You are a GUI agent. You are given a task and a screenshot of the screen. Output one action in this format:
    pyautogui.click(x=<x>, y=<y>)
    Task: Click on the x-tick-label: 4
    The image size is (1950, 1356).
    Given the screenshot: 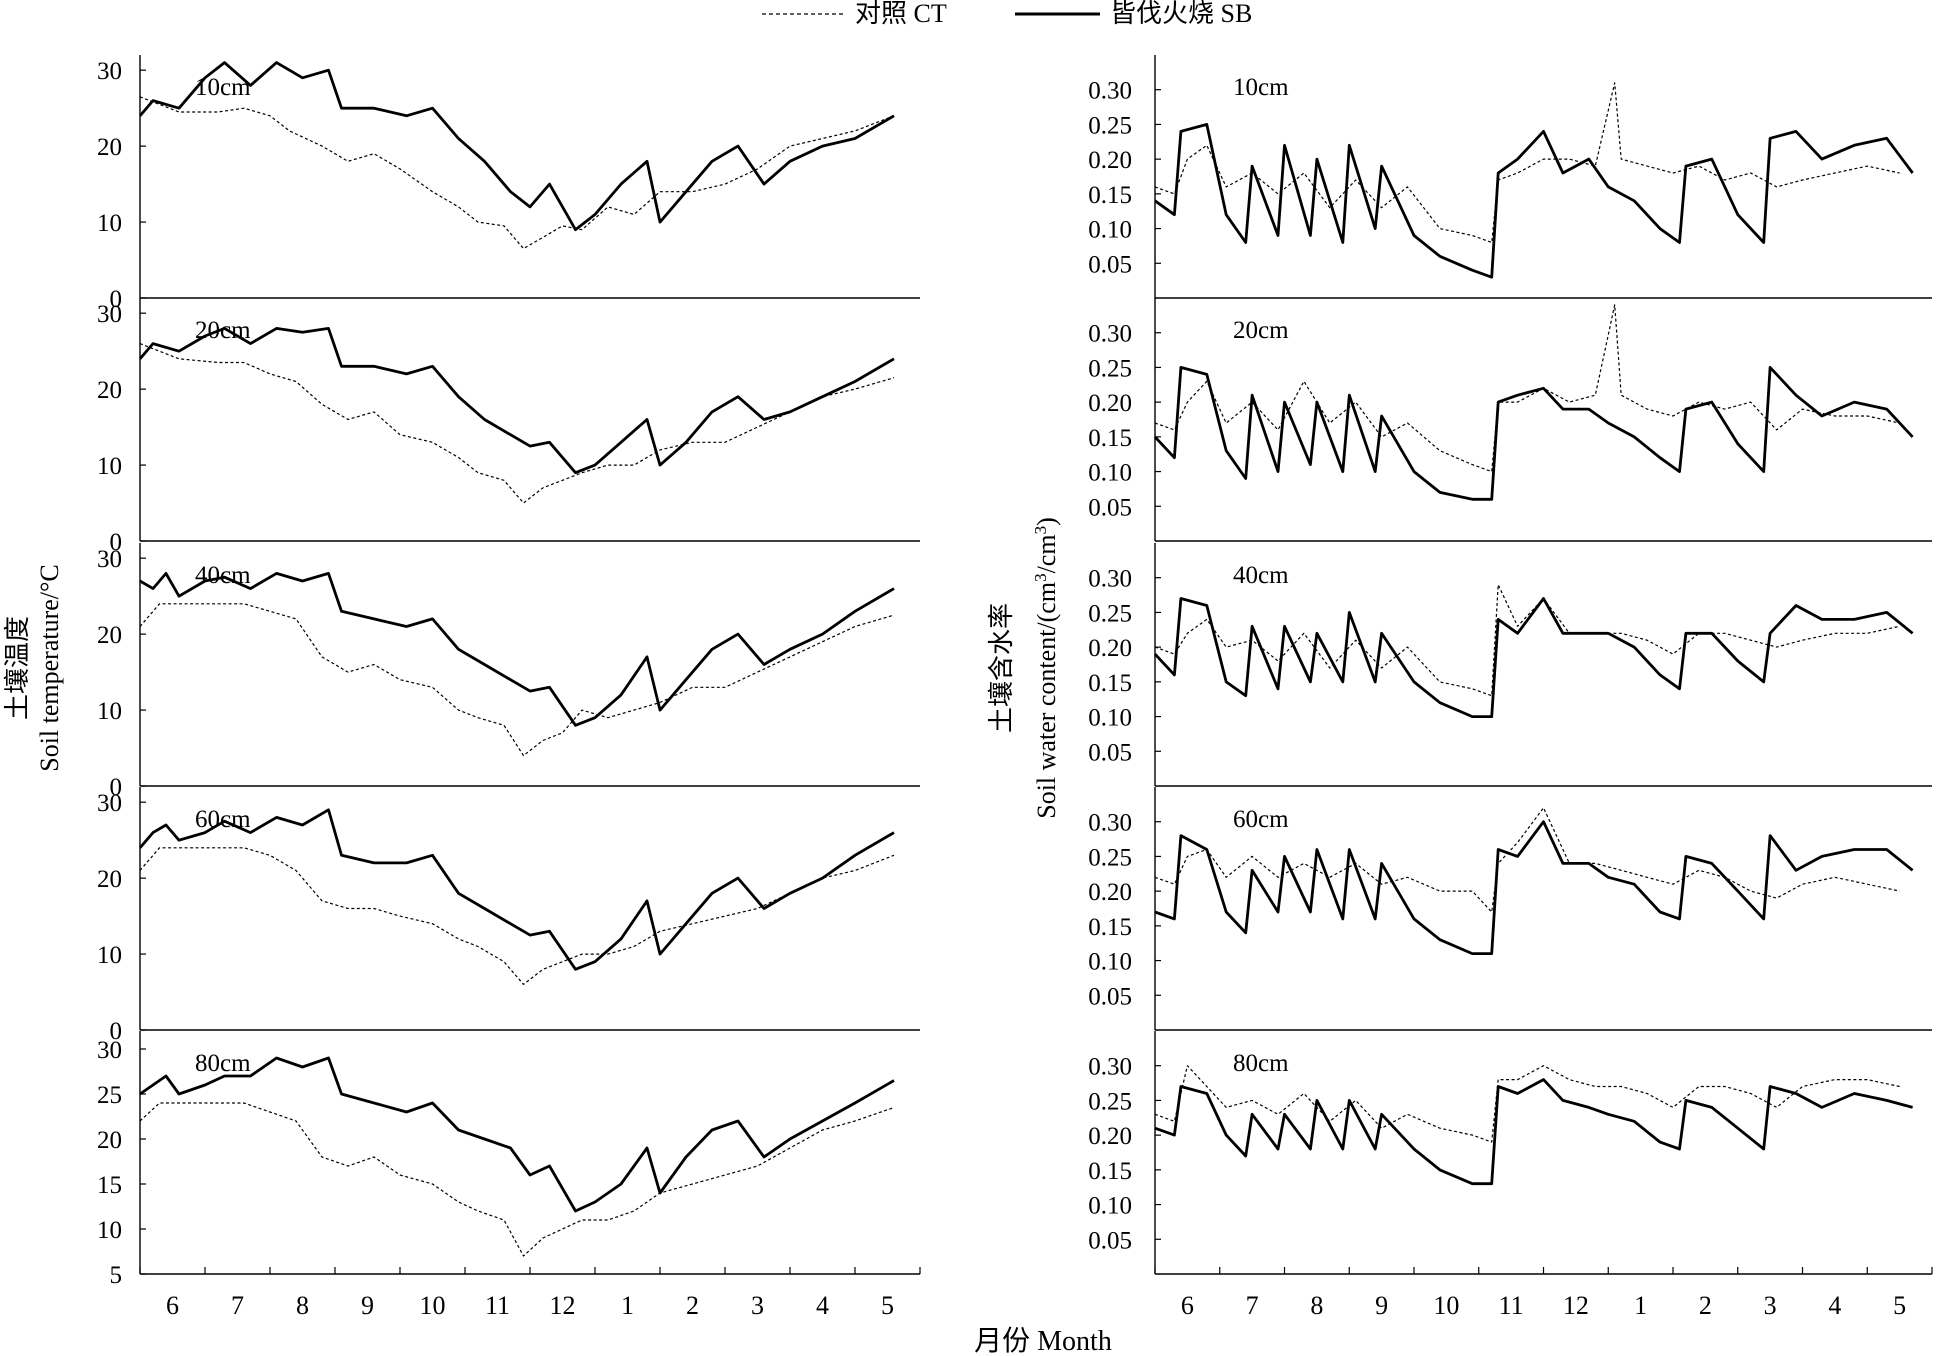 What is the action you would take?
    pyautogui.click(x=1834, y=1305)
    